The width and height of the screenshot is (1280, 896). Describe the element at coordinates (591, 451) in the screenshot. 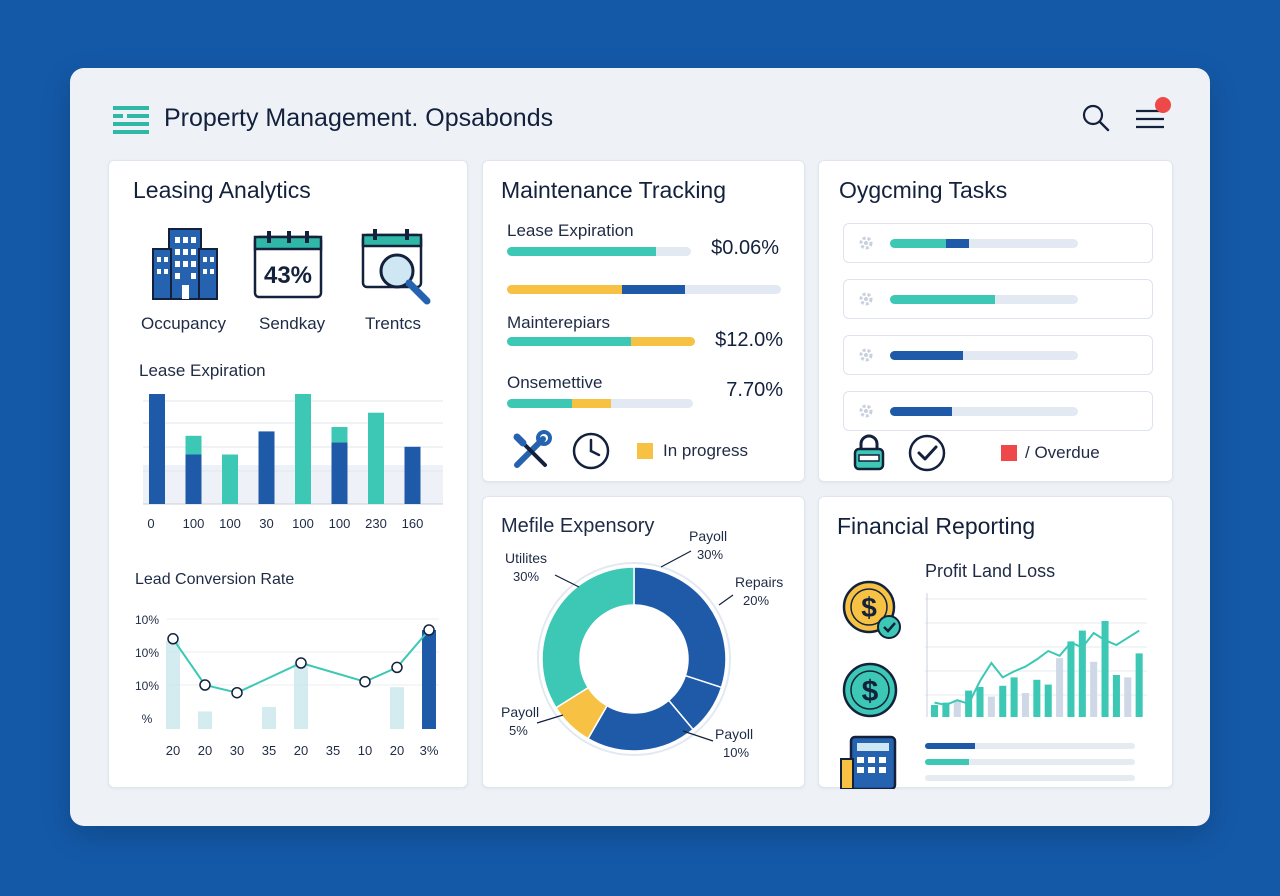

I see `clock-icon` at that location.